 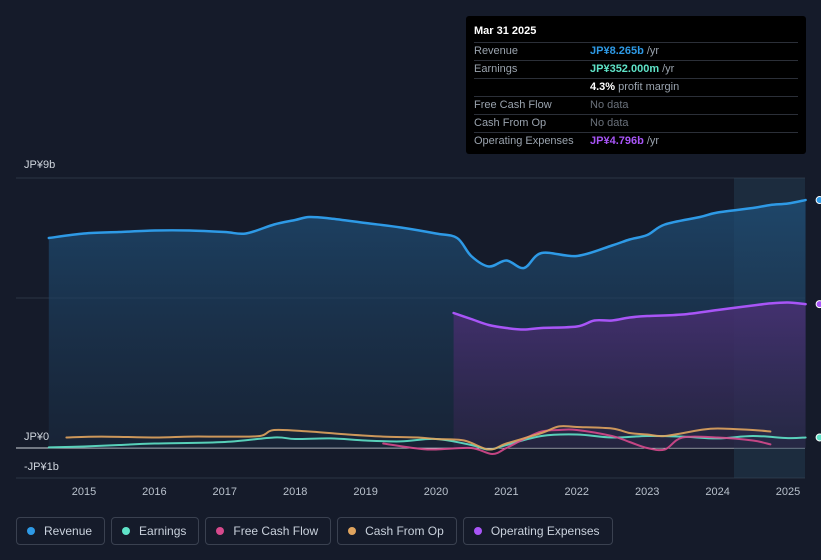 I want to click on legend-item-free-cash-flow: Free Cash Flow, so click(x=268, y=531).